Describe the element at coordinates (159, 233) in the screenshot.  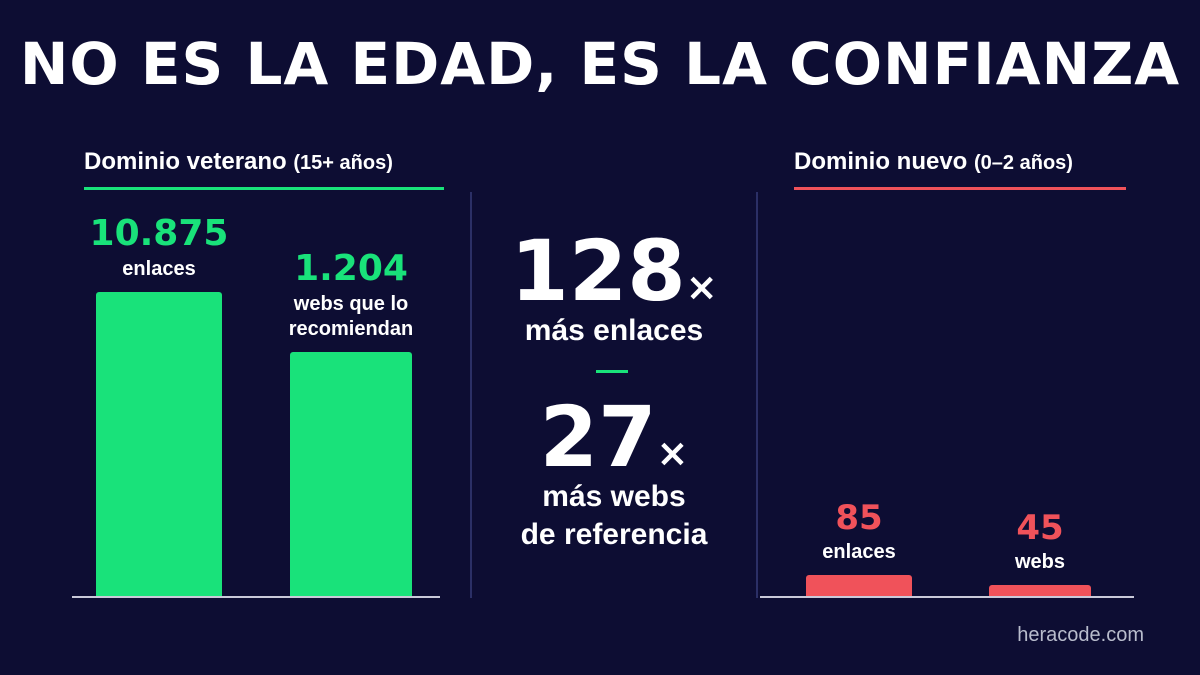
I see `bar-value-label: 10.875` at that location.